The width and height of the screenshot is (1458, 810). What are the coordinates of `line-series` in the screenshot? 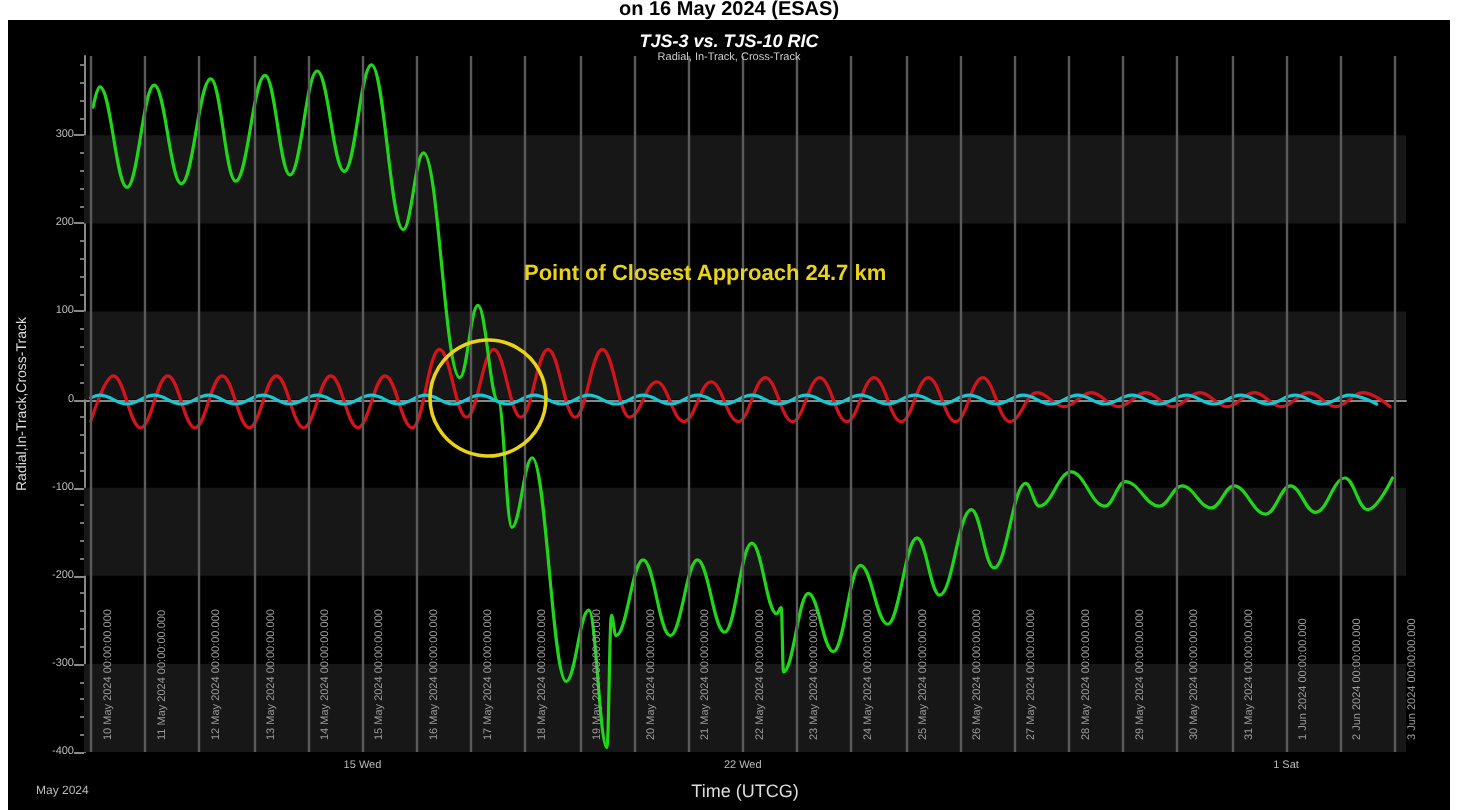 It's located at (740, 388).